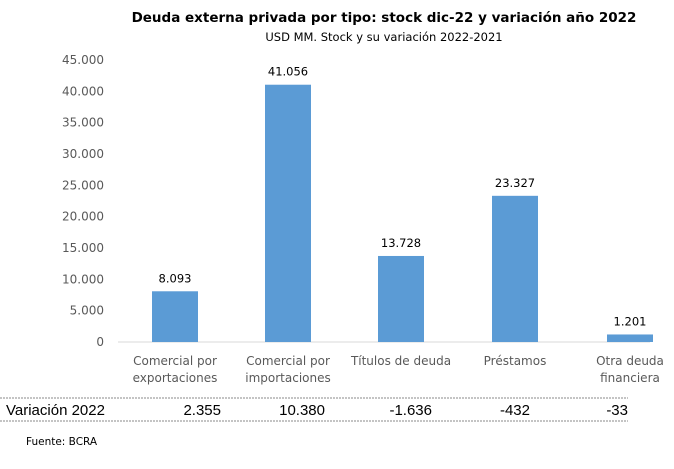 This screenshot has height=469, width=674. What do you see at coordinates (83, 91) in the screenshot?
I see `y-tick-label: 40.000` at bounding box center [83, 91].